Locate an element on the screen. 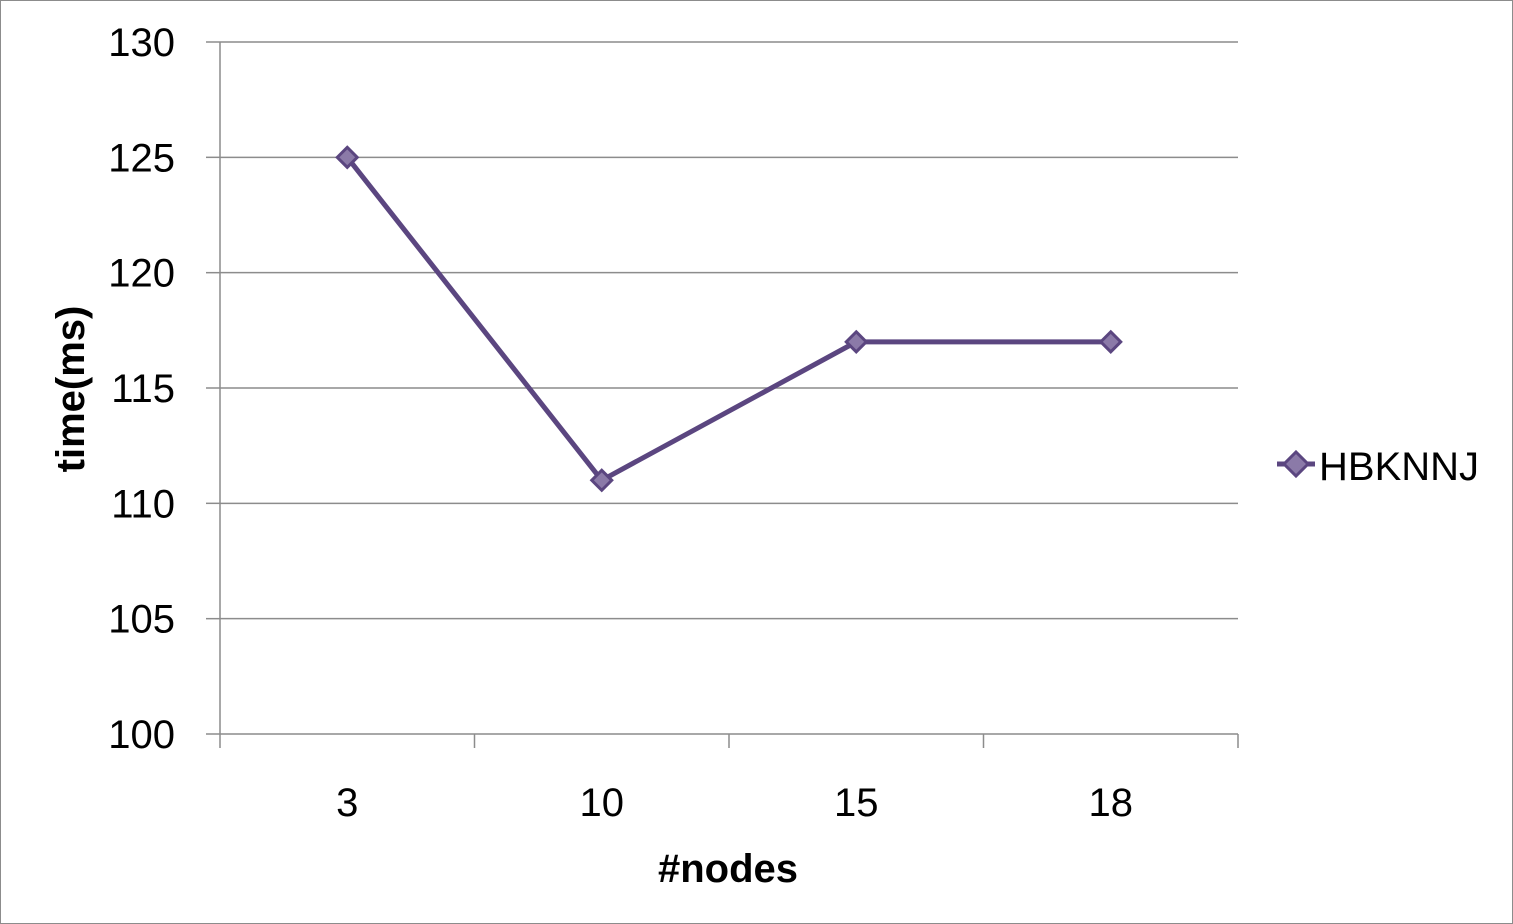 Image resolution: width=1513 pixels, height=924 pixels. y-tick-label: 130 is located at coordinates (141, 43).